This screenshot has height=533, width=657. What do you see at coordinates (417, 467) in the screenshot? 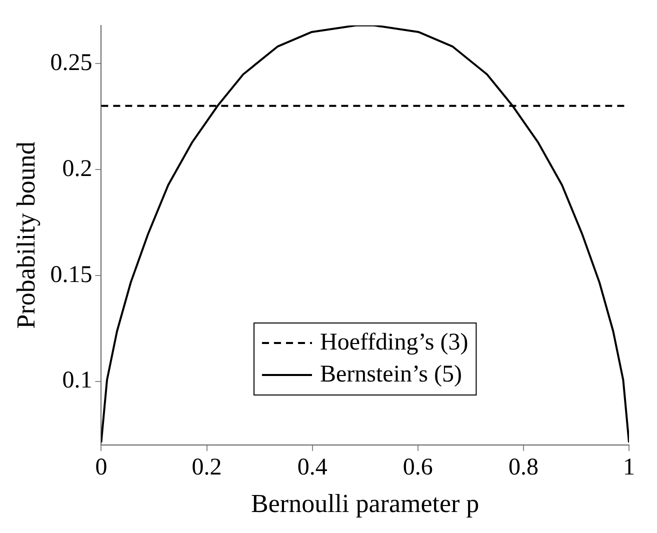
I see `x-tick-label: 0.6` at bounding box center [417, 467].